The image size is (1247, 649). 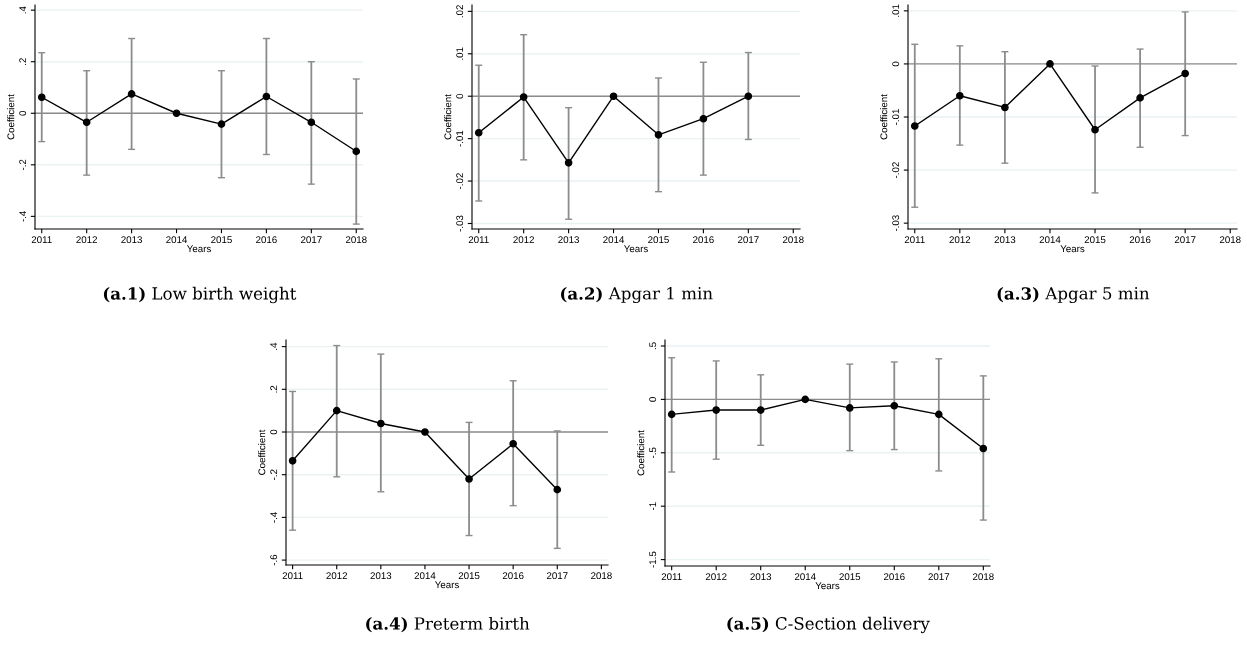 What do you see at coordinates (637, 295) in the screenshot?
I see `text: (a.2) Apgar 1 min` at bounding box center [637, 295].